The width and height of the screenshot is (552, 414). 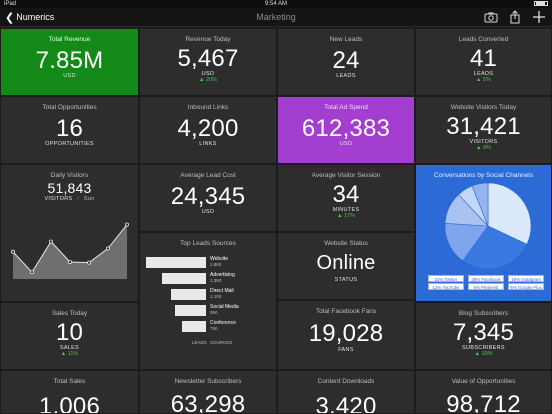 I want to click on tile-unit: MINUTES, so click(x=346, y=210).